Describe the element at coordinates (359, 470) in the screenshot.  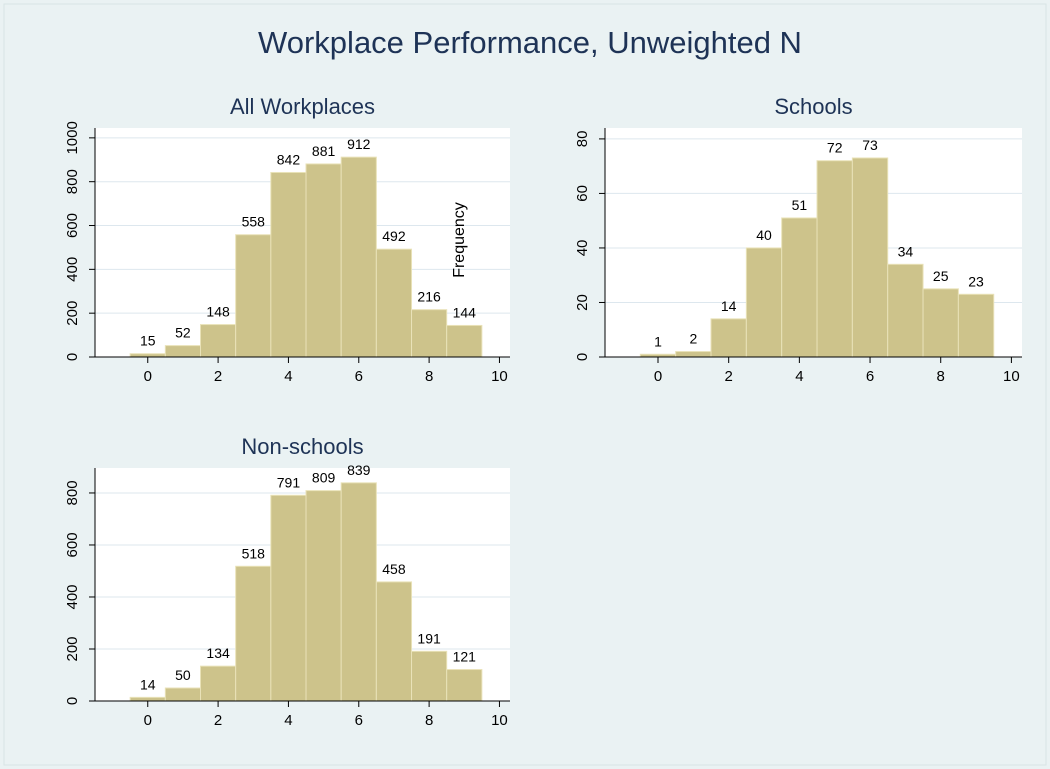
I see `value-label: 839` at that location.